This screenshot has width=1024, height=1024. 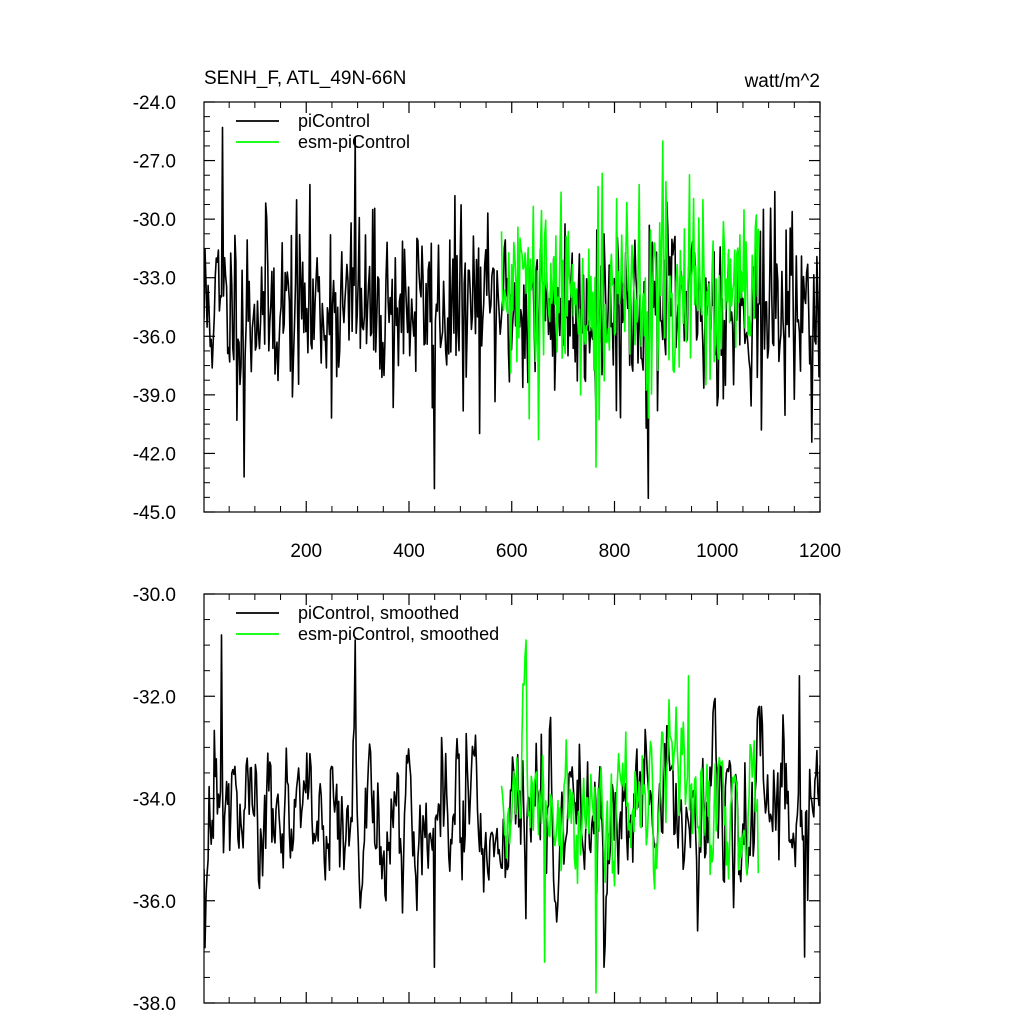 I want to click on legend-label: piControl, smoothed, so click(x=378, y=613).